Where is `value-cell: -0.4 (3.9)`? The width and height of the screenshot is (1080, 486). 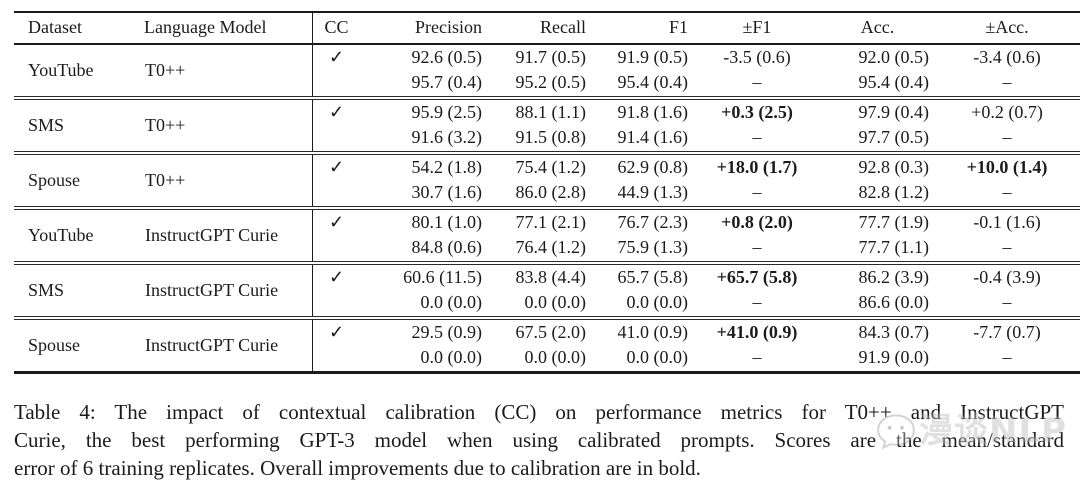
value-cell: -0.4 (3.9) is located at coordinates (1005, 275).